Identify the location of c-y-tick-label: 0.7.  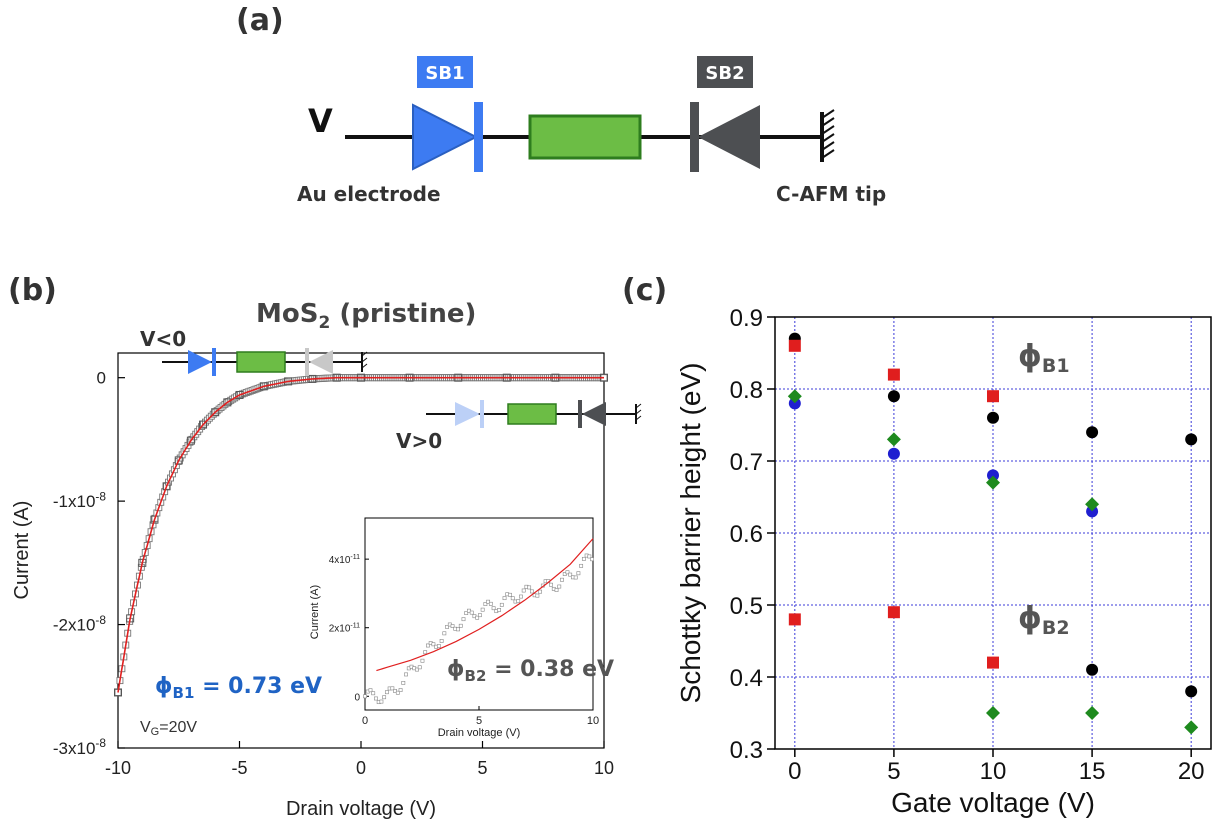
(746, 462).